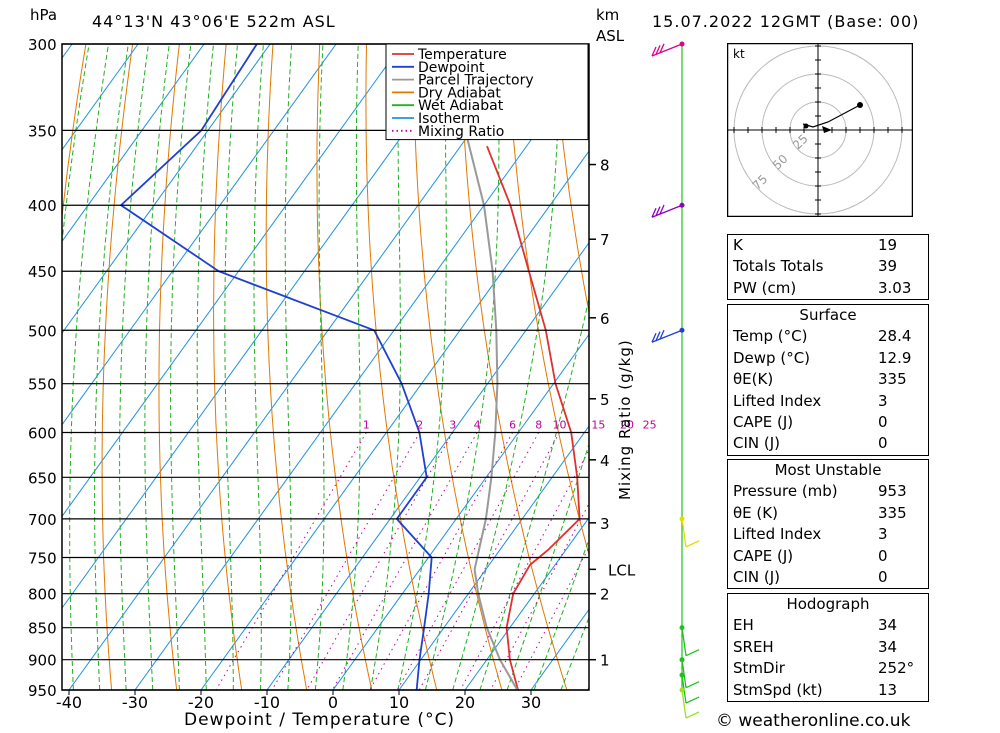  What do you see at coordinates (214, 21) in the screenshot?
I see `station-coordinates: 44°13'N 43°06'E 522m ASL` at bounding box center [214, 21].